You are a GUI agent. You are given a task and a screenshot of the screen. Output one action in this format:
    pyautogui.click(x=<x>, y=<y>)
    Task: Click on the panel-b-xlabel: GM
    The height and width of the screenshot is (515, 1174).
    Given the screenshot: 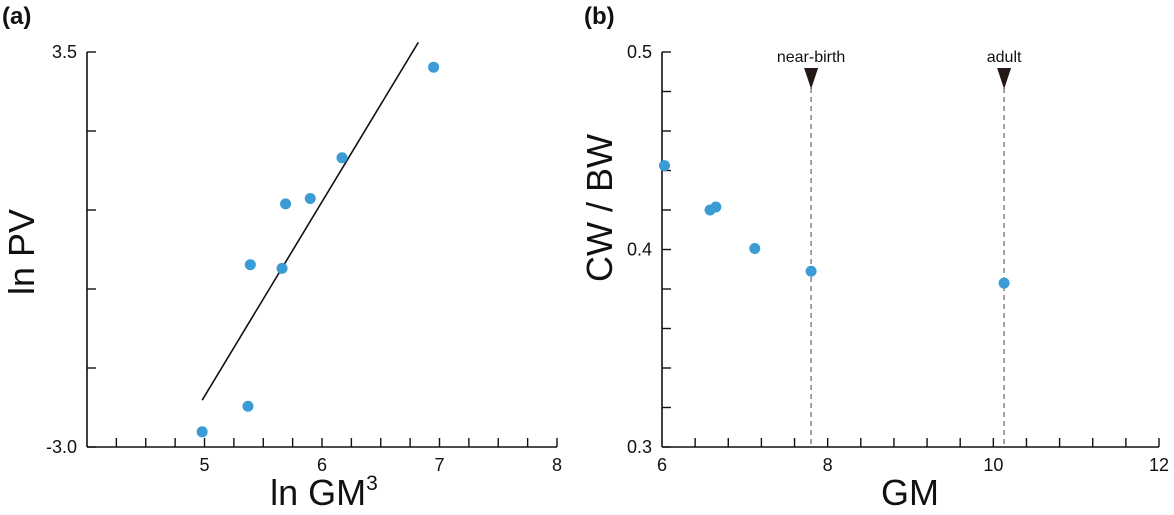 What is the action you would take?
    pyautogui.click(x=910, y=491)
    